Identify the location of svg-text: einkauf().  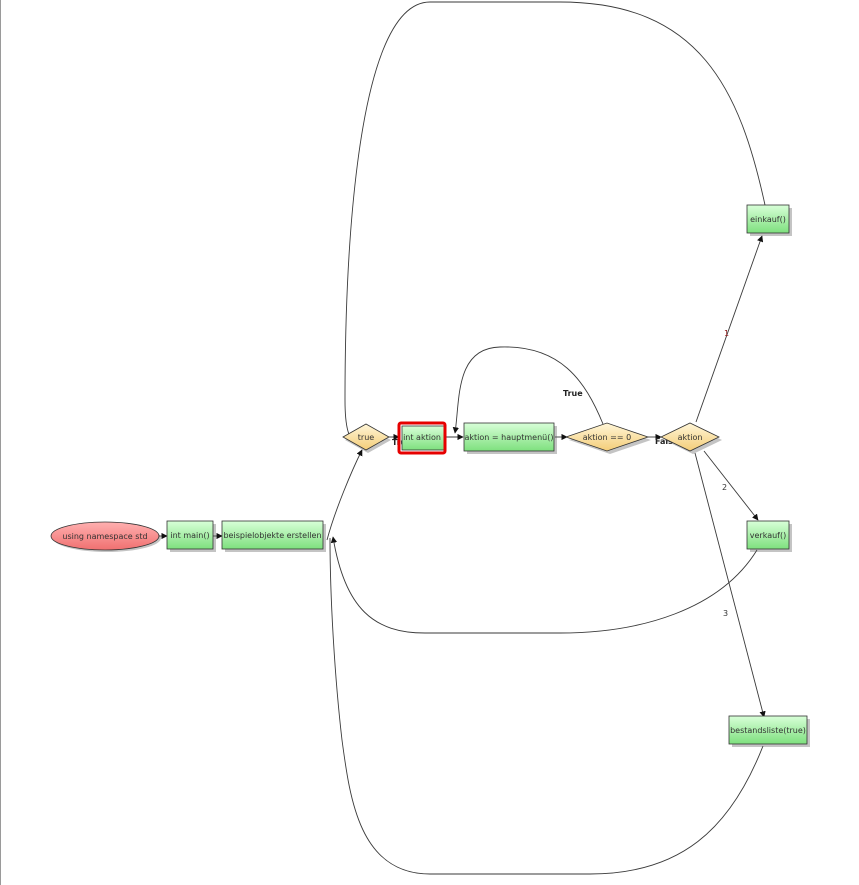
(768, 219).